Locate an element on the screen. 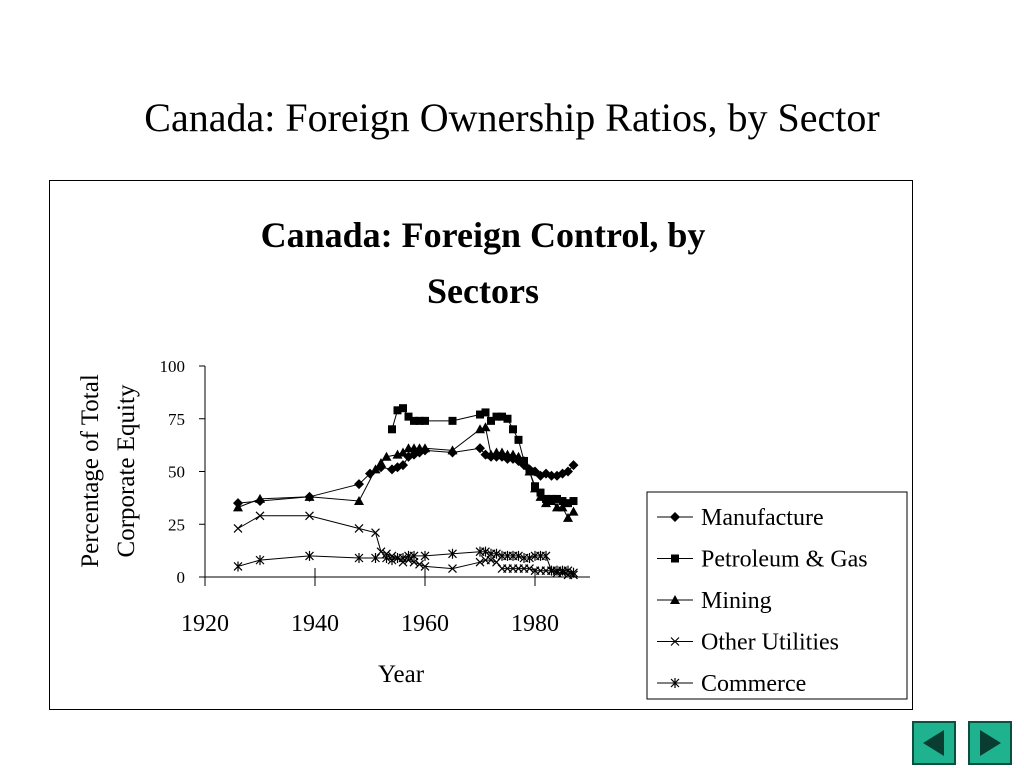 This screenshot has width=1024, height=768. next-slide-button is located at coordinates (990, 743).